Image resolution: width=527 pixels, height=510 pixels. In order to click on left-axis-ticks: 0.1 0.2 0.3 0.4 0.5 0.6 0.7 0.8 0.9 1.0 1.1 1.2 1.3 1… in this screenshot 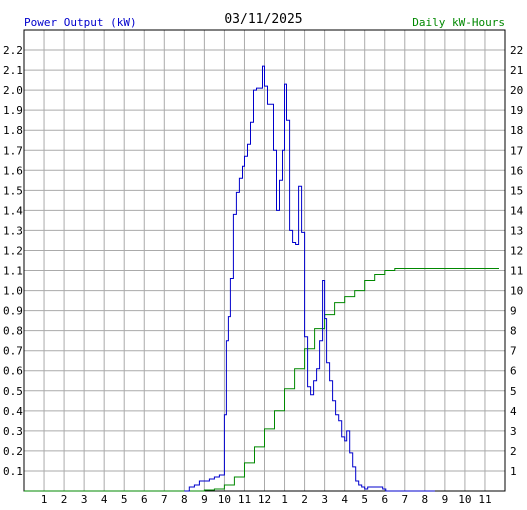, I will do `click(13, 261)`.